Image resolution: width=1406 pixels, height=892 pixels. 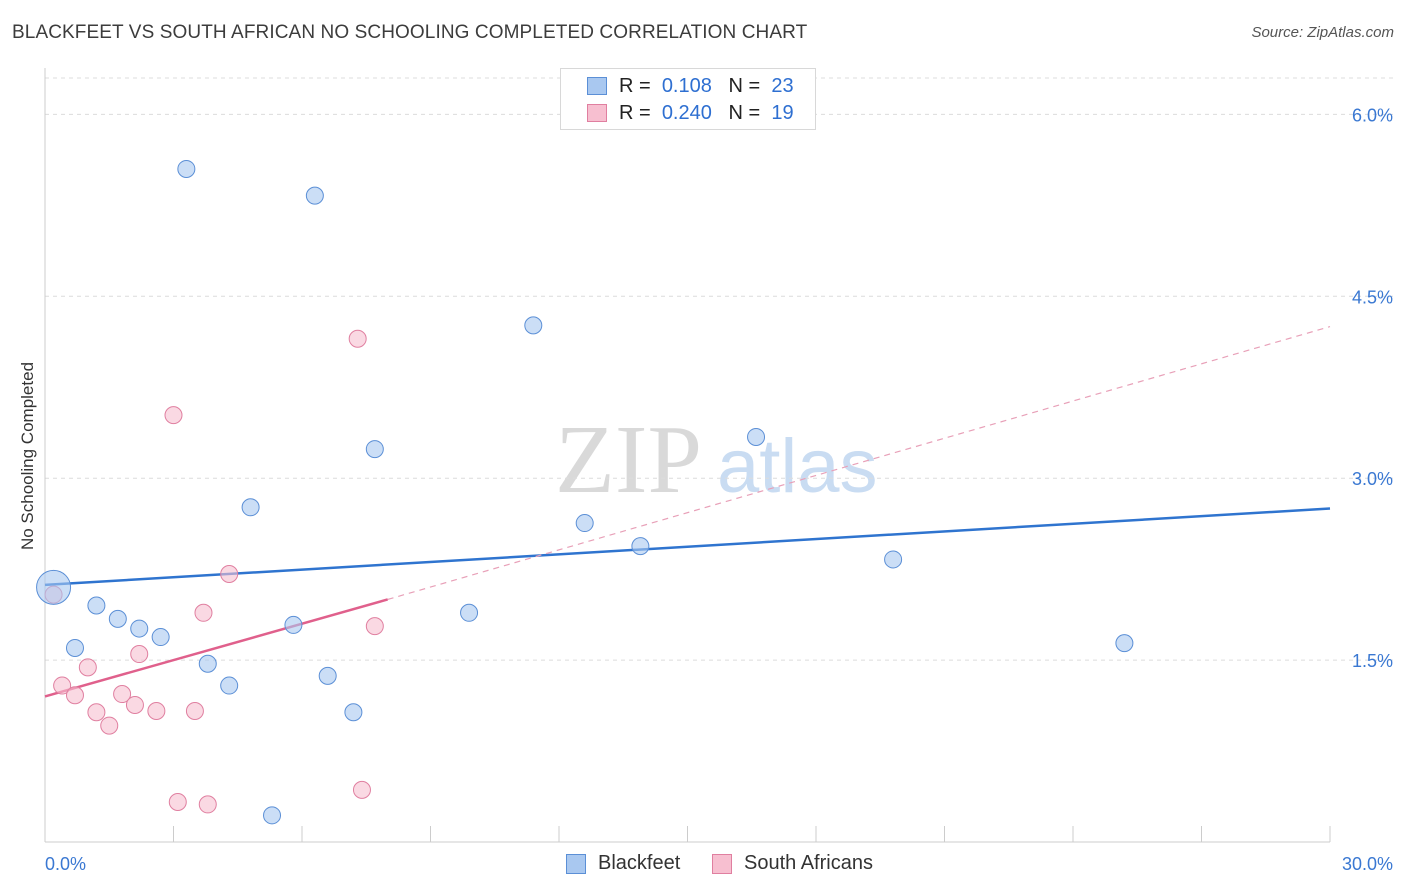 What do you see at coordinates (1372, 661) in the screenshot?
I see `y-tick-label: 1.5%` at bounding box center [1372, 661].